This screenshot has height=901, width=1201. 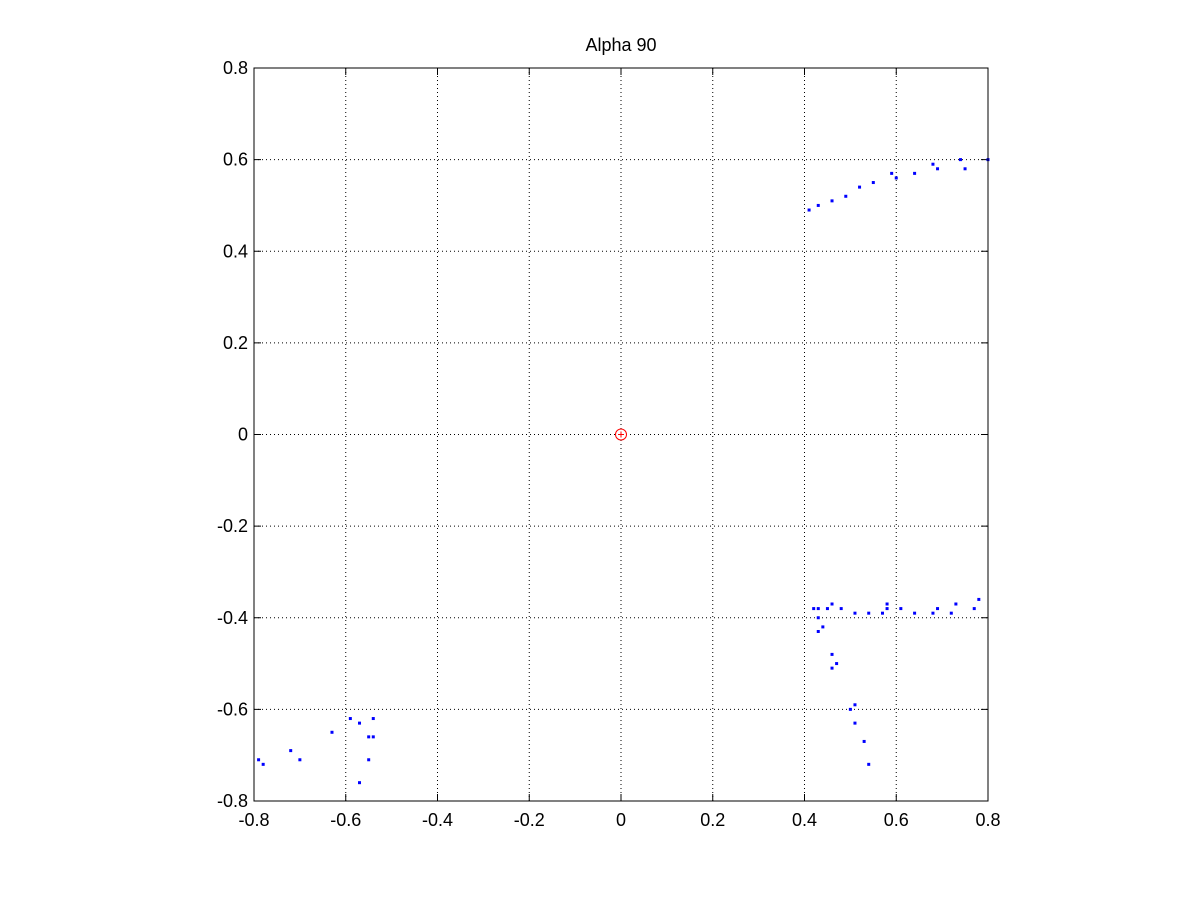 What do you see at coordinates (529, 820) in the screenshot?
I see `x-tick-label: -0.2` at bounding box center [529, 820].